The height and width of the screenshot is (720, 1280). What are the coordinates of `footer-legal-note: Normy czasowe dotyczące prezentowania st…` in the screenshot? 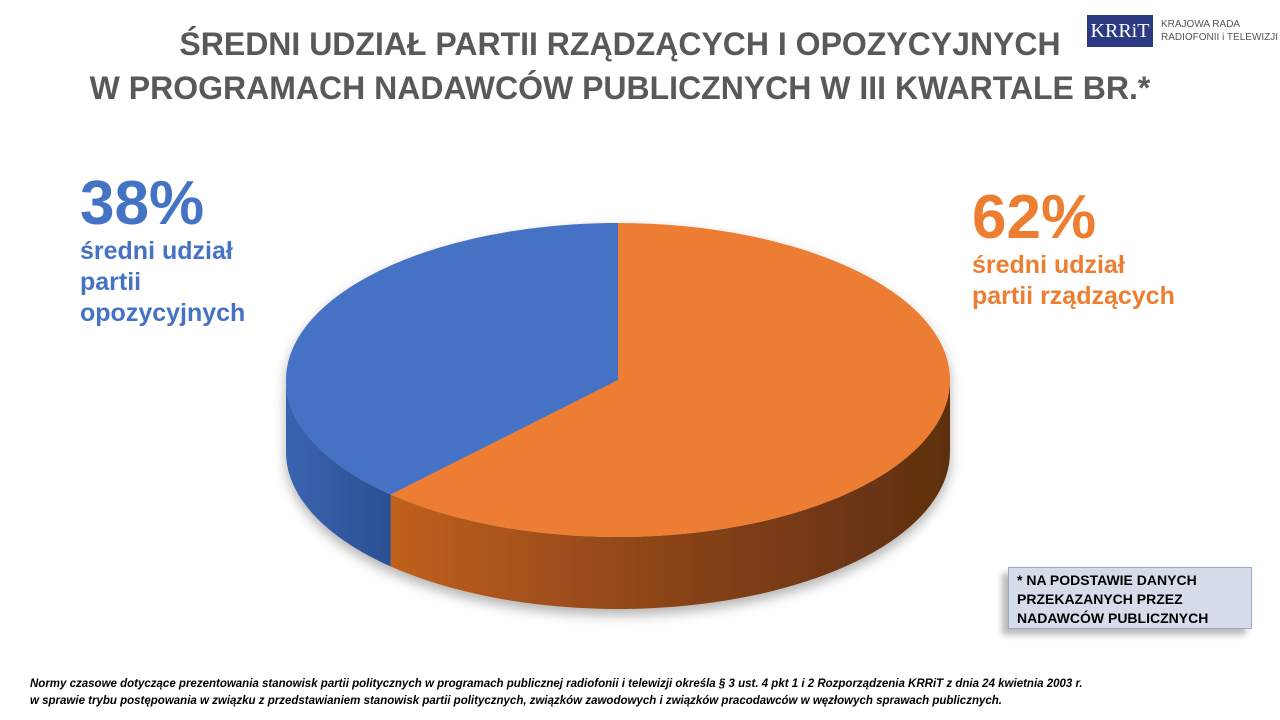 It's located at (556, 693).